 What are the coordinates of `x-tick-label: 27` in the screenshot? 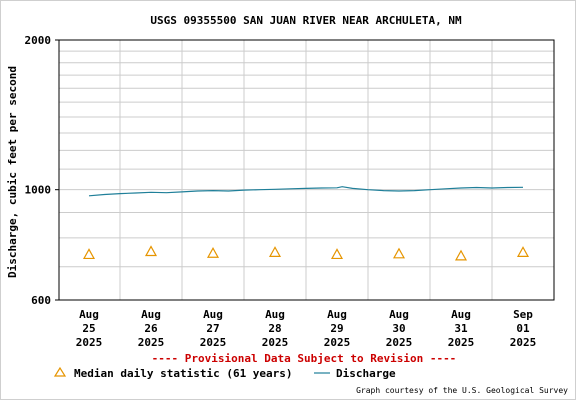 It's located at (212, 328).